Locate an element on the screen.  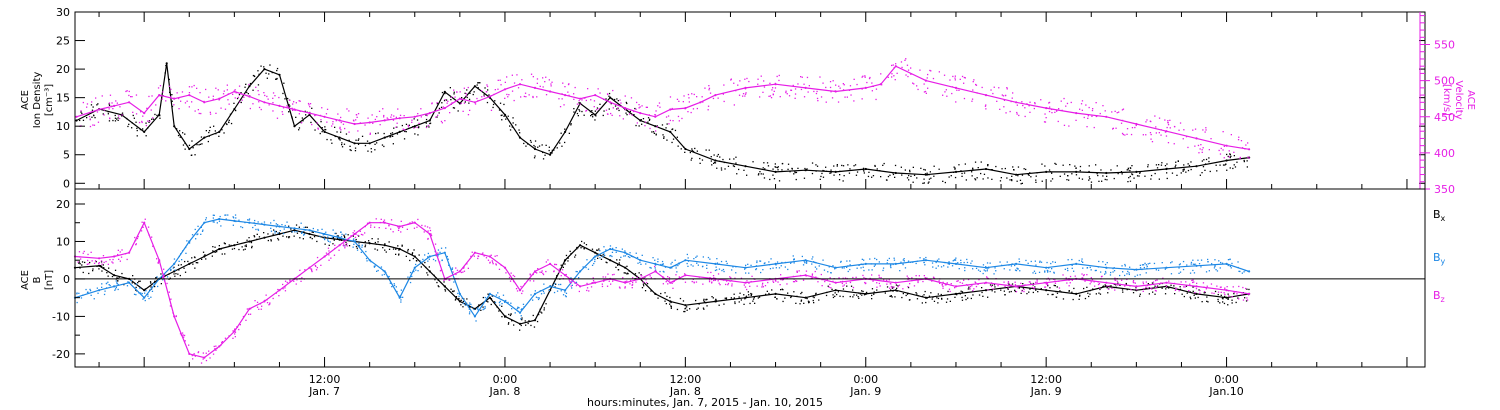
velocity-data-point is located at coordinates (309, 113).